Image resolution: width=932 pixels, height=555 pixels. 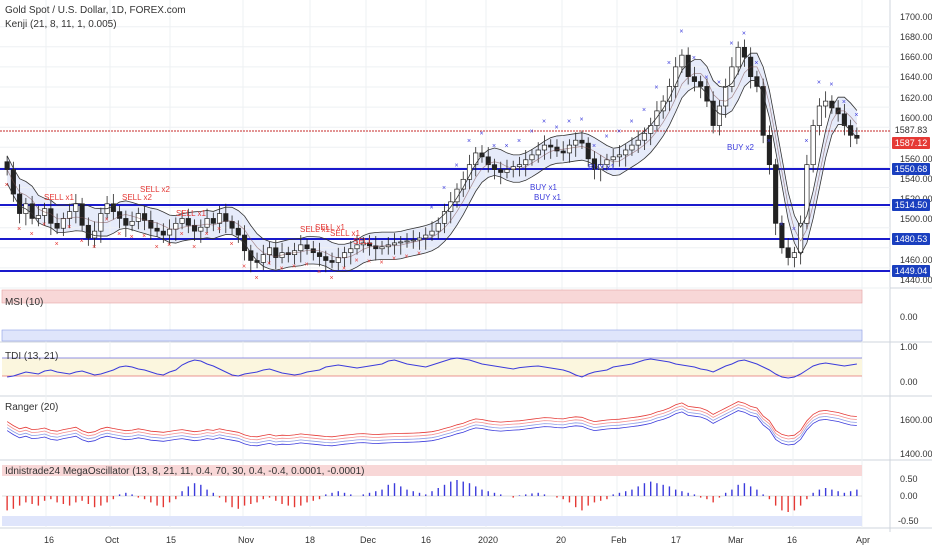 I want to click on price-tick: 1440.00, so click(x=916, y=280).